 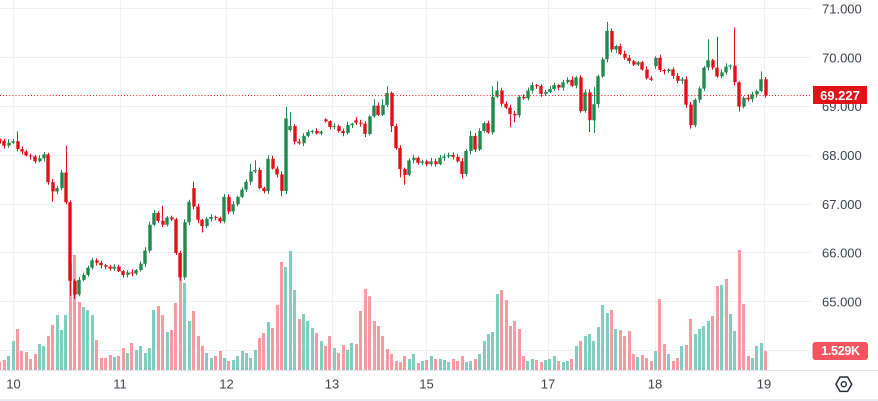 I want to click on svg-text: 15, so click(x=426, y=384).